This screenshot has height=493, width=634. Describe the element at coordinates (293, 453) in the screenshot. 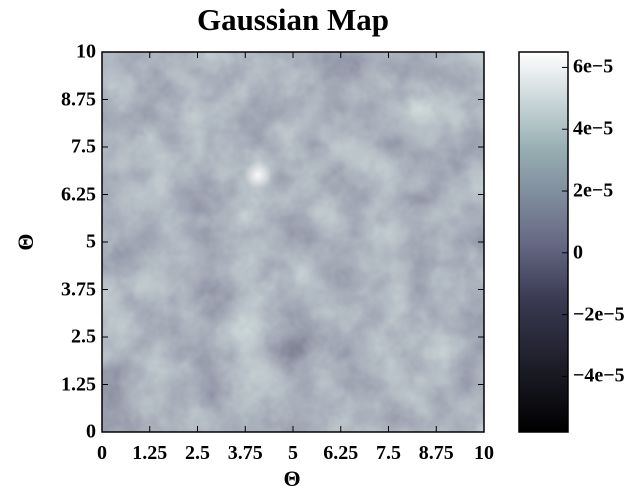

I see `x-tick-label: 5` at that location.